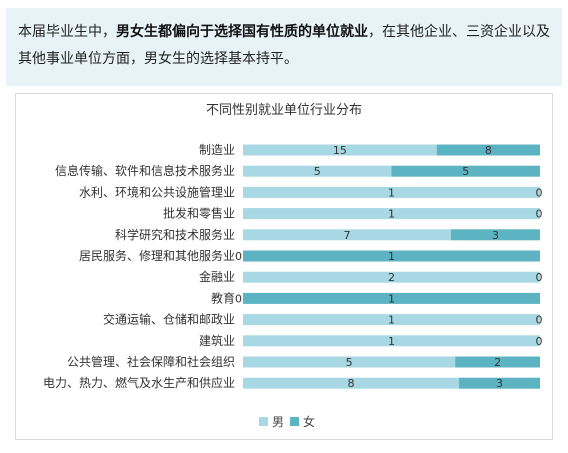 The image size is (568, 453). I want to click on value-label-male: 15, so click(340, 150).